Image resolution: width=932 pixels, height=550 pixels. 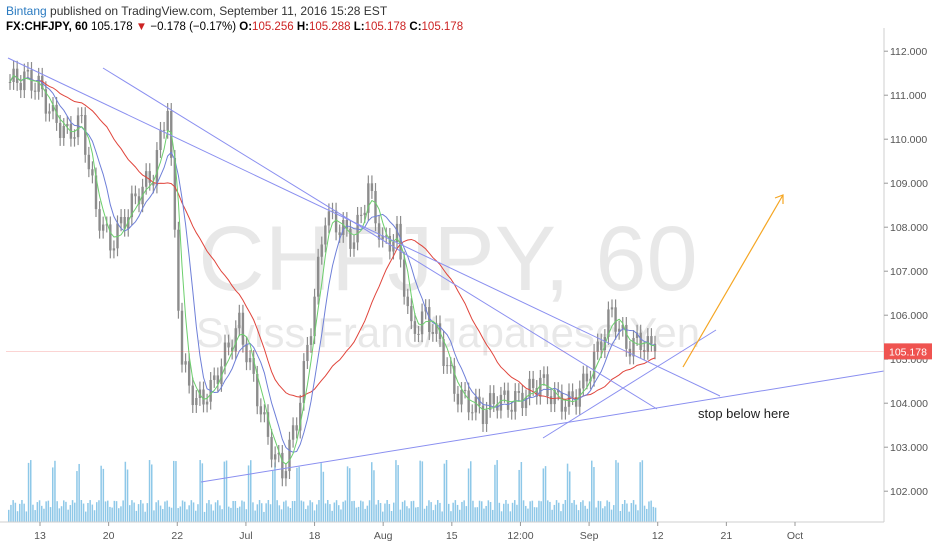 What do you see at coordinates (909, 272) in the screenshot?
I see `y-tick-label: 107.000` at bounding box center [909, 272].